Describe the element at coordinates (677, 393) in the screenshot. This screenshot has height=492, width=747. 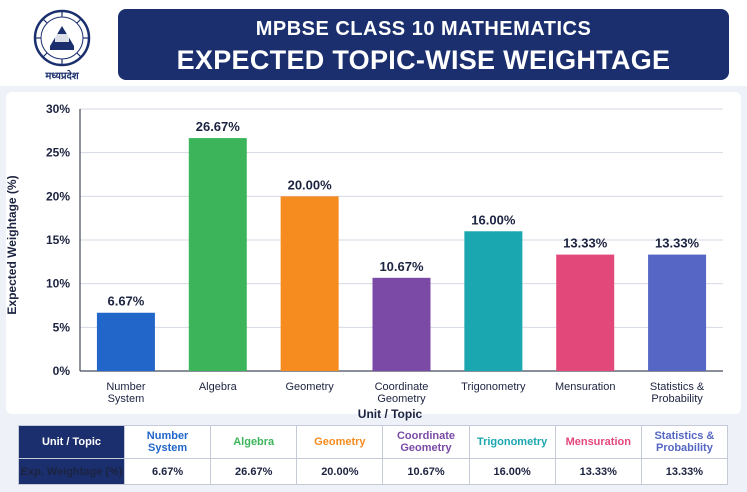
I see `x-tick-label: Statistics & Probability` at that location.